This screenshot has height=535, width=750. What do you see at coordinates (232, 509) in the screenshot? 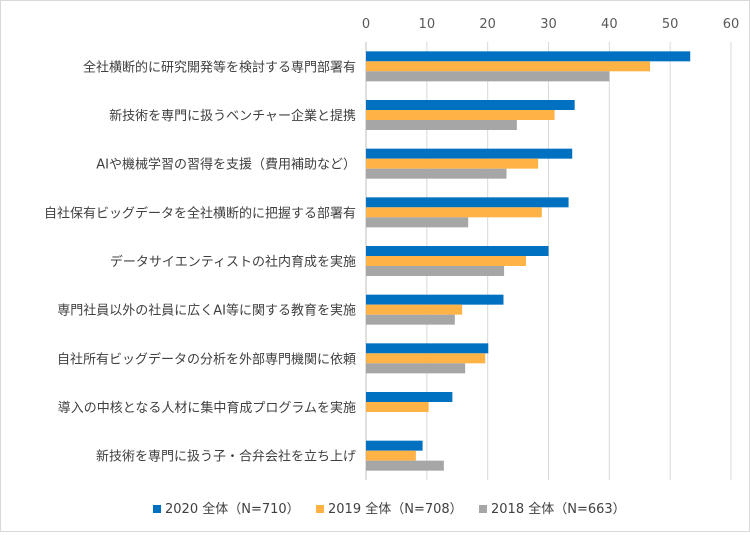
I see `legend-label: 2020 全体（N=710）` at bounding box center [232, 509].